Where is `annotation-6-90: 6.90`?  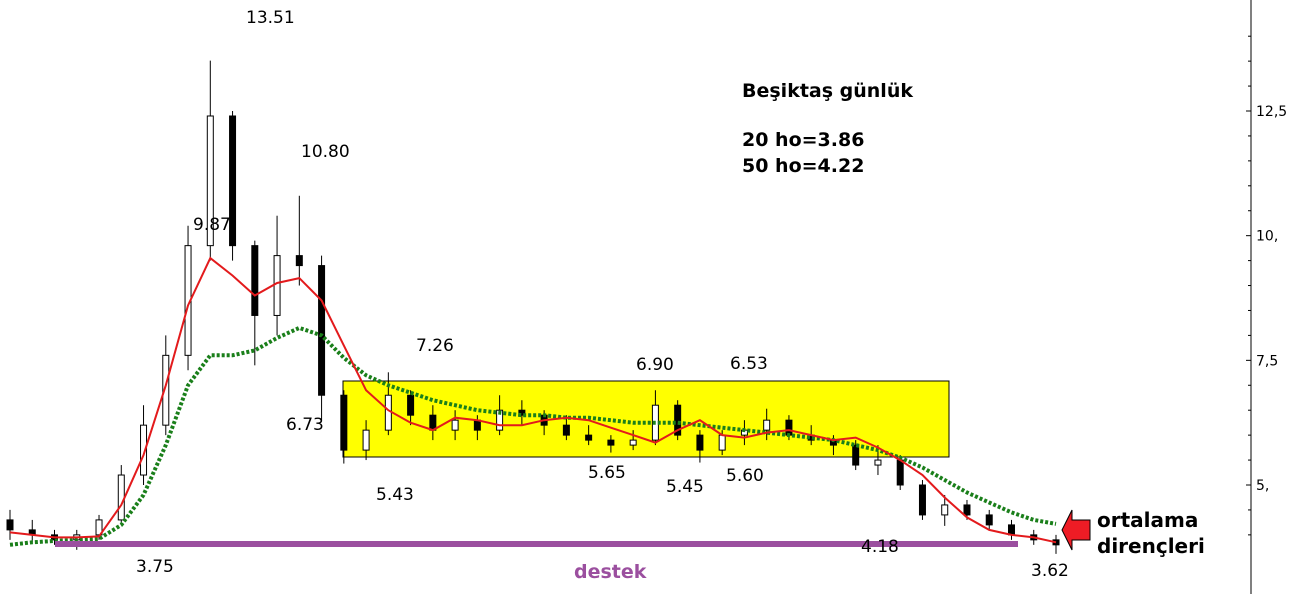
annotation-6-90: 6.90 is located at coordinates (655, 365).